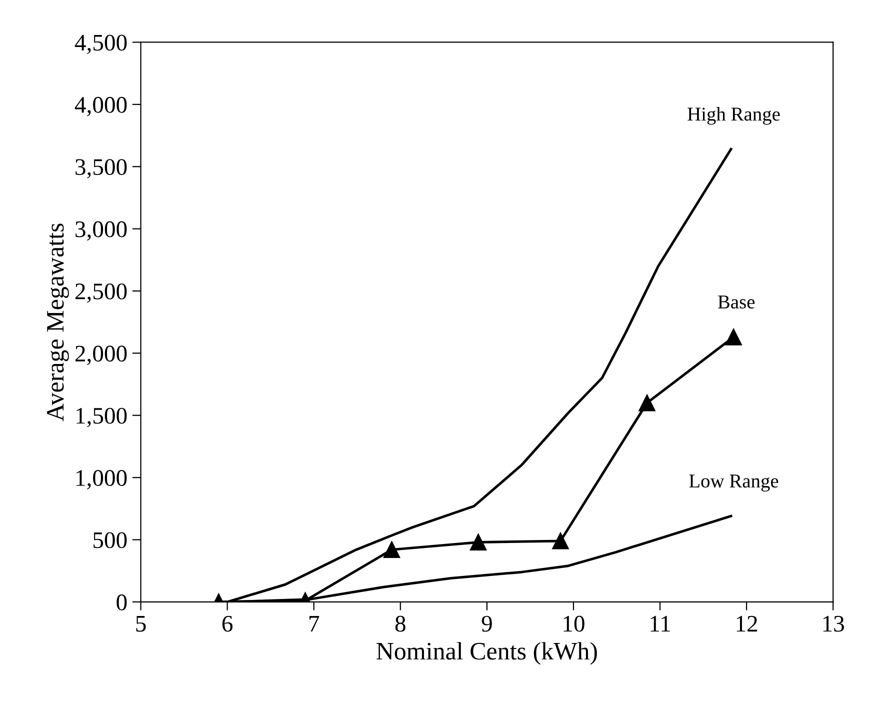 This screenshot has height=704, width=891. I want to click on y-axis-title: Average Megawatts, so click(58, 323).